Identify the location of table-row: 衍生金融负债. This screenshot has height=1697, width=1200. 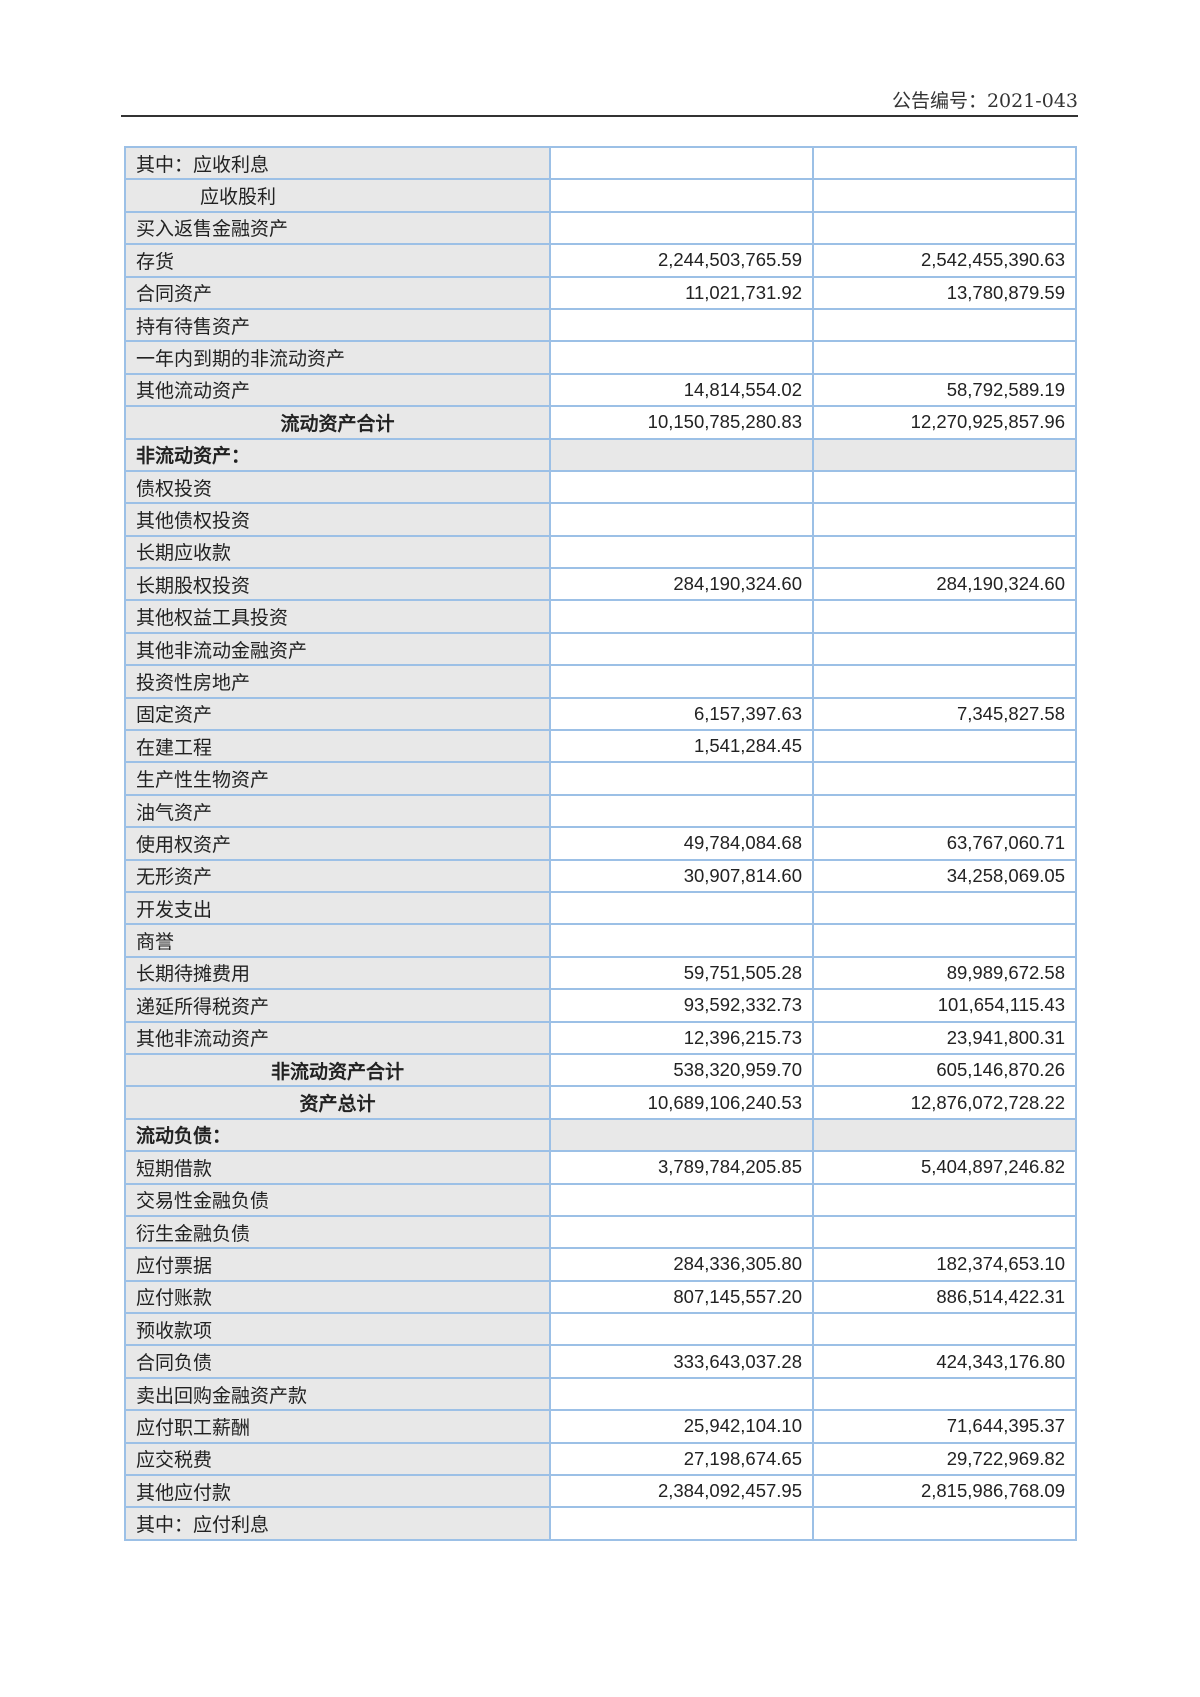
(600, 1232).